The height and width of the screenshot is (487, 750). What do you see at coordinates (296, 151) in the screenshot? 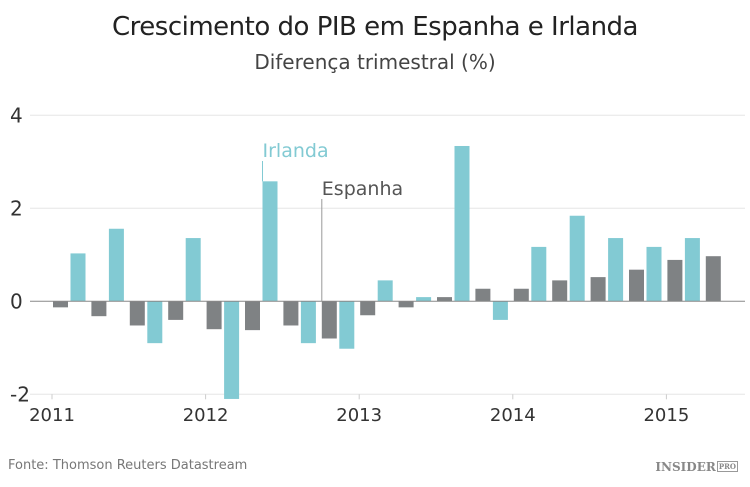
I see `annotation-label-irlanda: Irlanda` at bounding box center [296, 151].